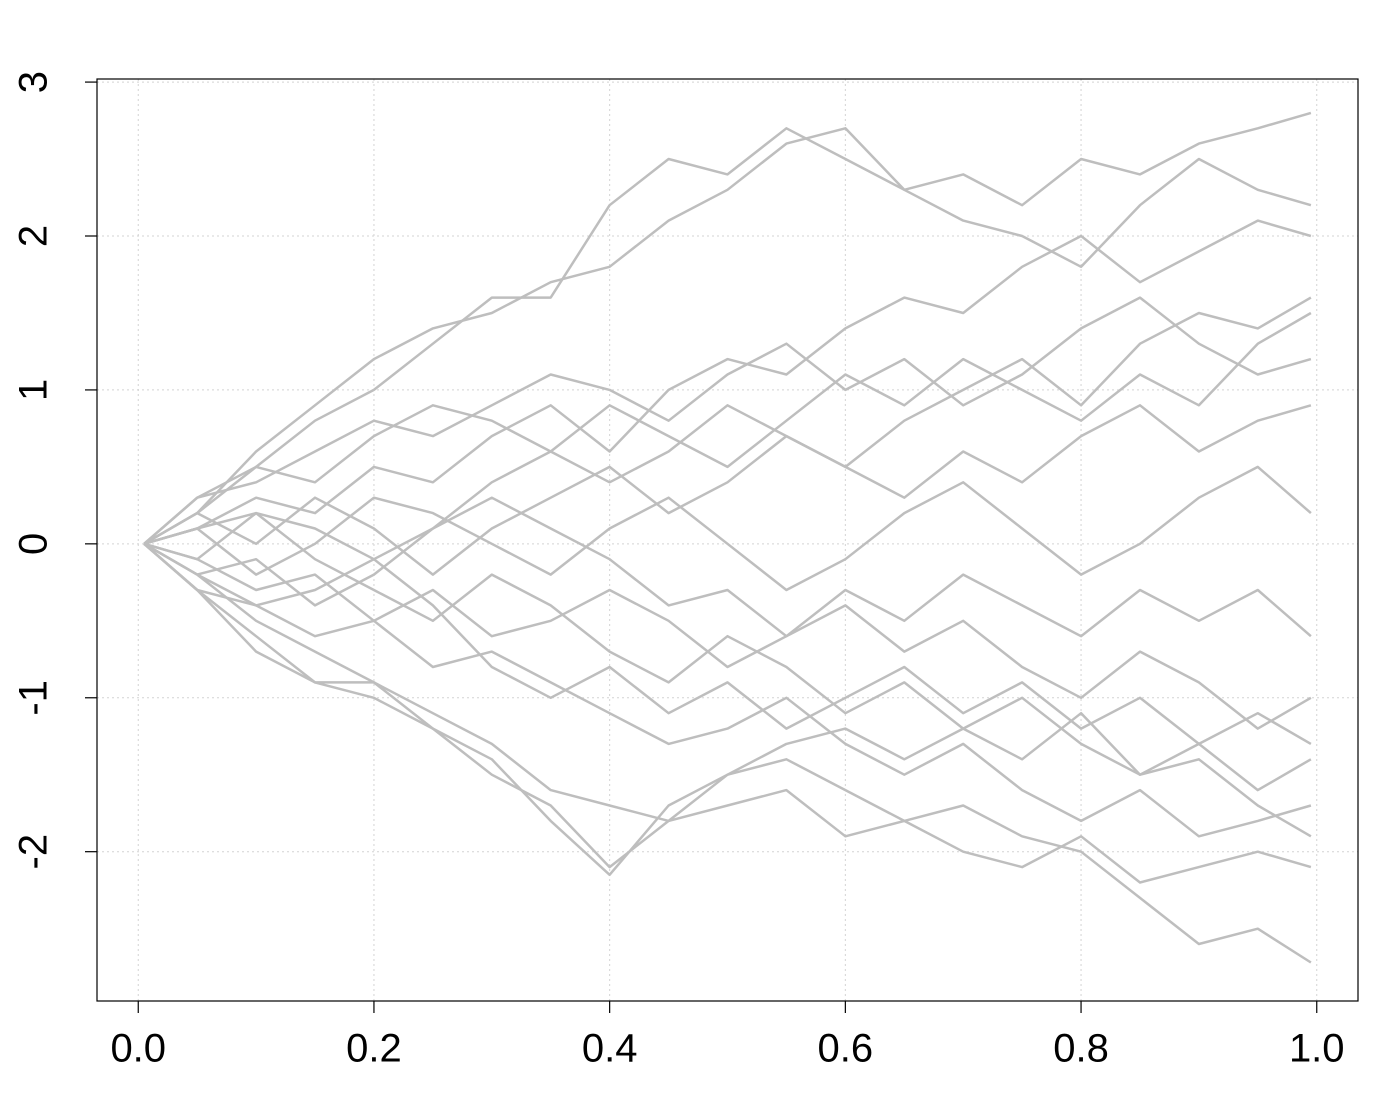  Describe the element at coordinates (34, 852) in the screenshot. I see `y-tick-label: -2` at that location.